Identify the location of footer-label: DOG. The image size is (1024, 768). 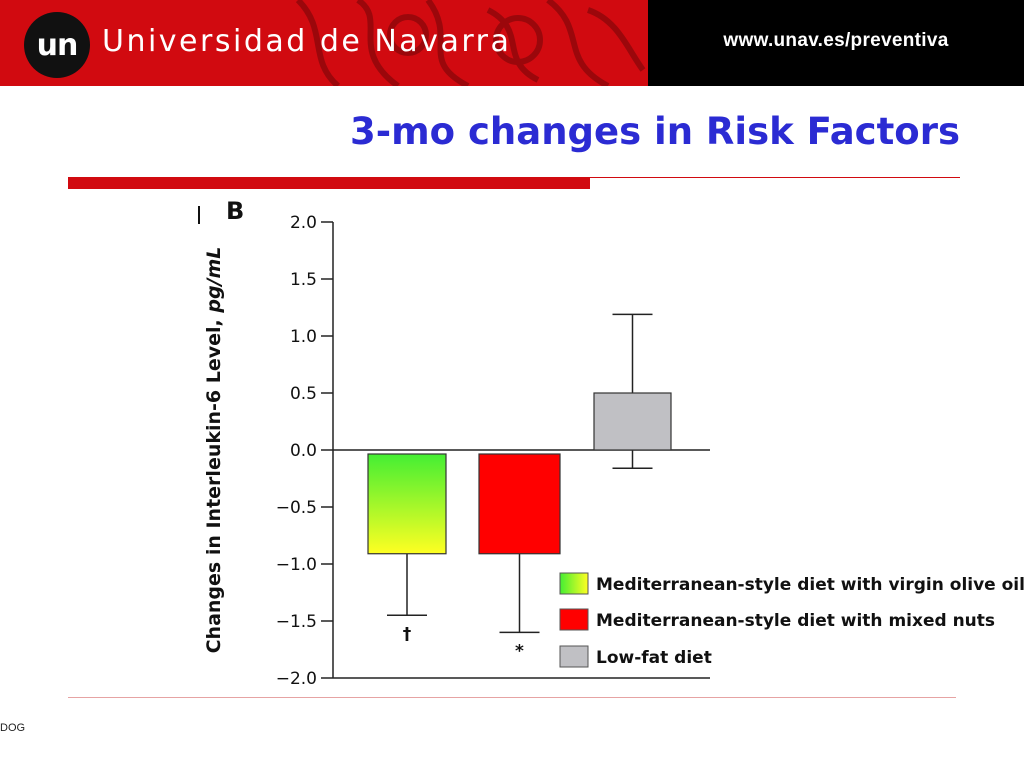
(13, 728).